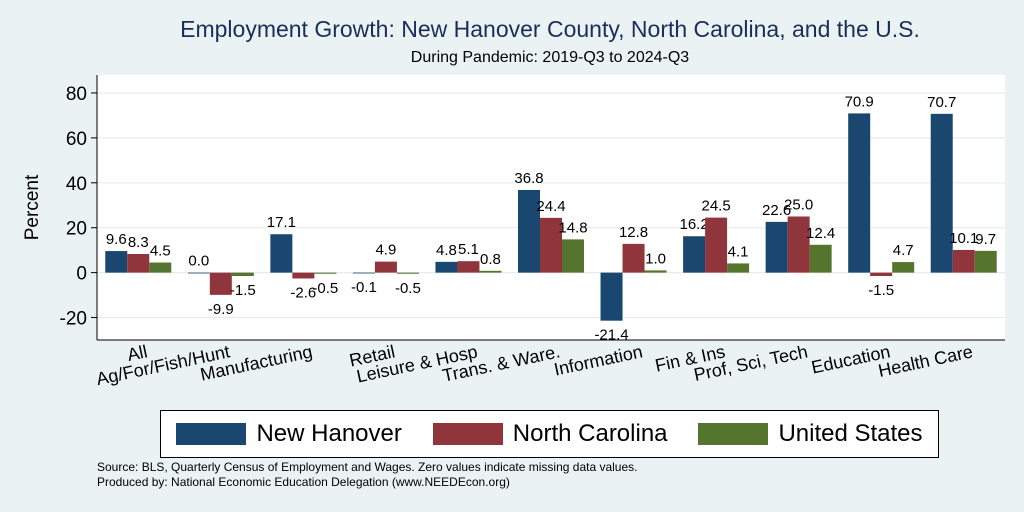 This screenshot has height=512, width=1024. I want to click on bar-united-states-information, so click(655, 271).